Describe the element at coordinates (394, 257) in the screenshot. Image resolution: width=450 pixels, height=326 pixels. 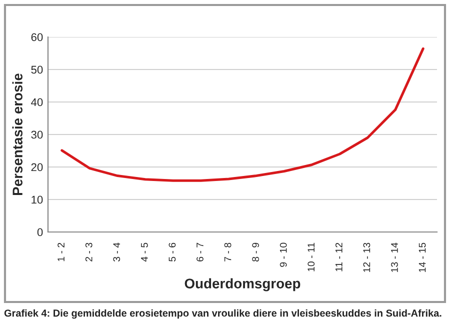
I see `x-tick-label: 13 - 14` at that location.